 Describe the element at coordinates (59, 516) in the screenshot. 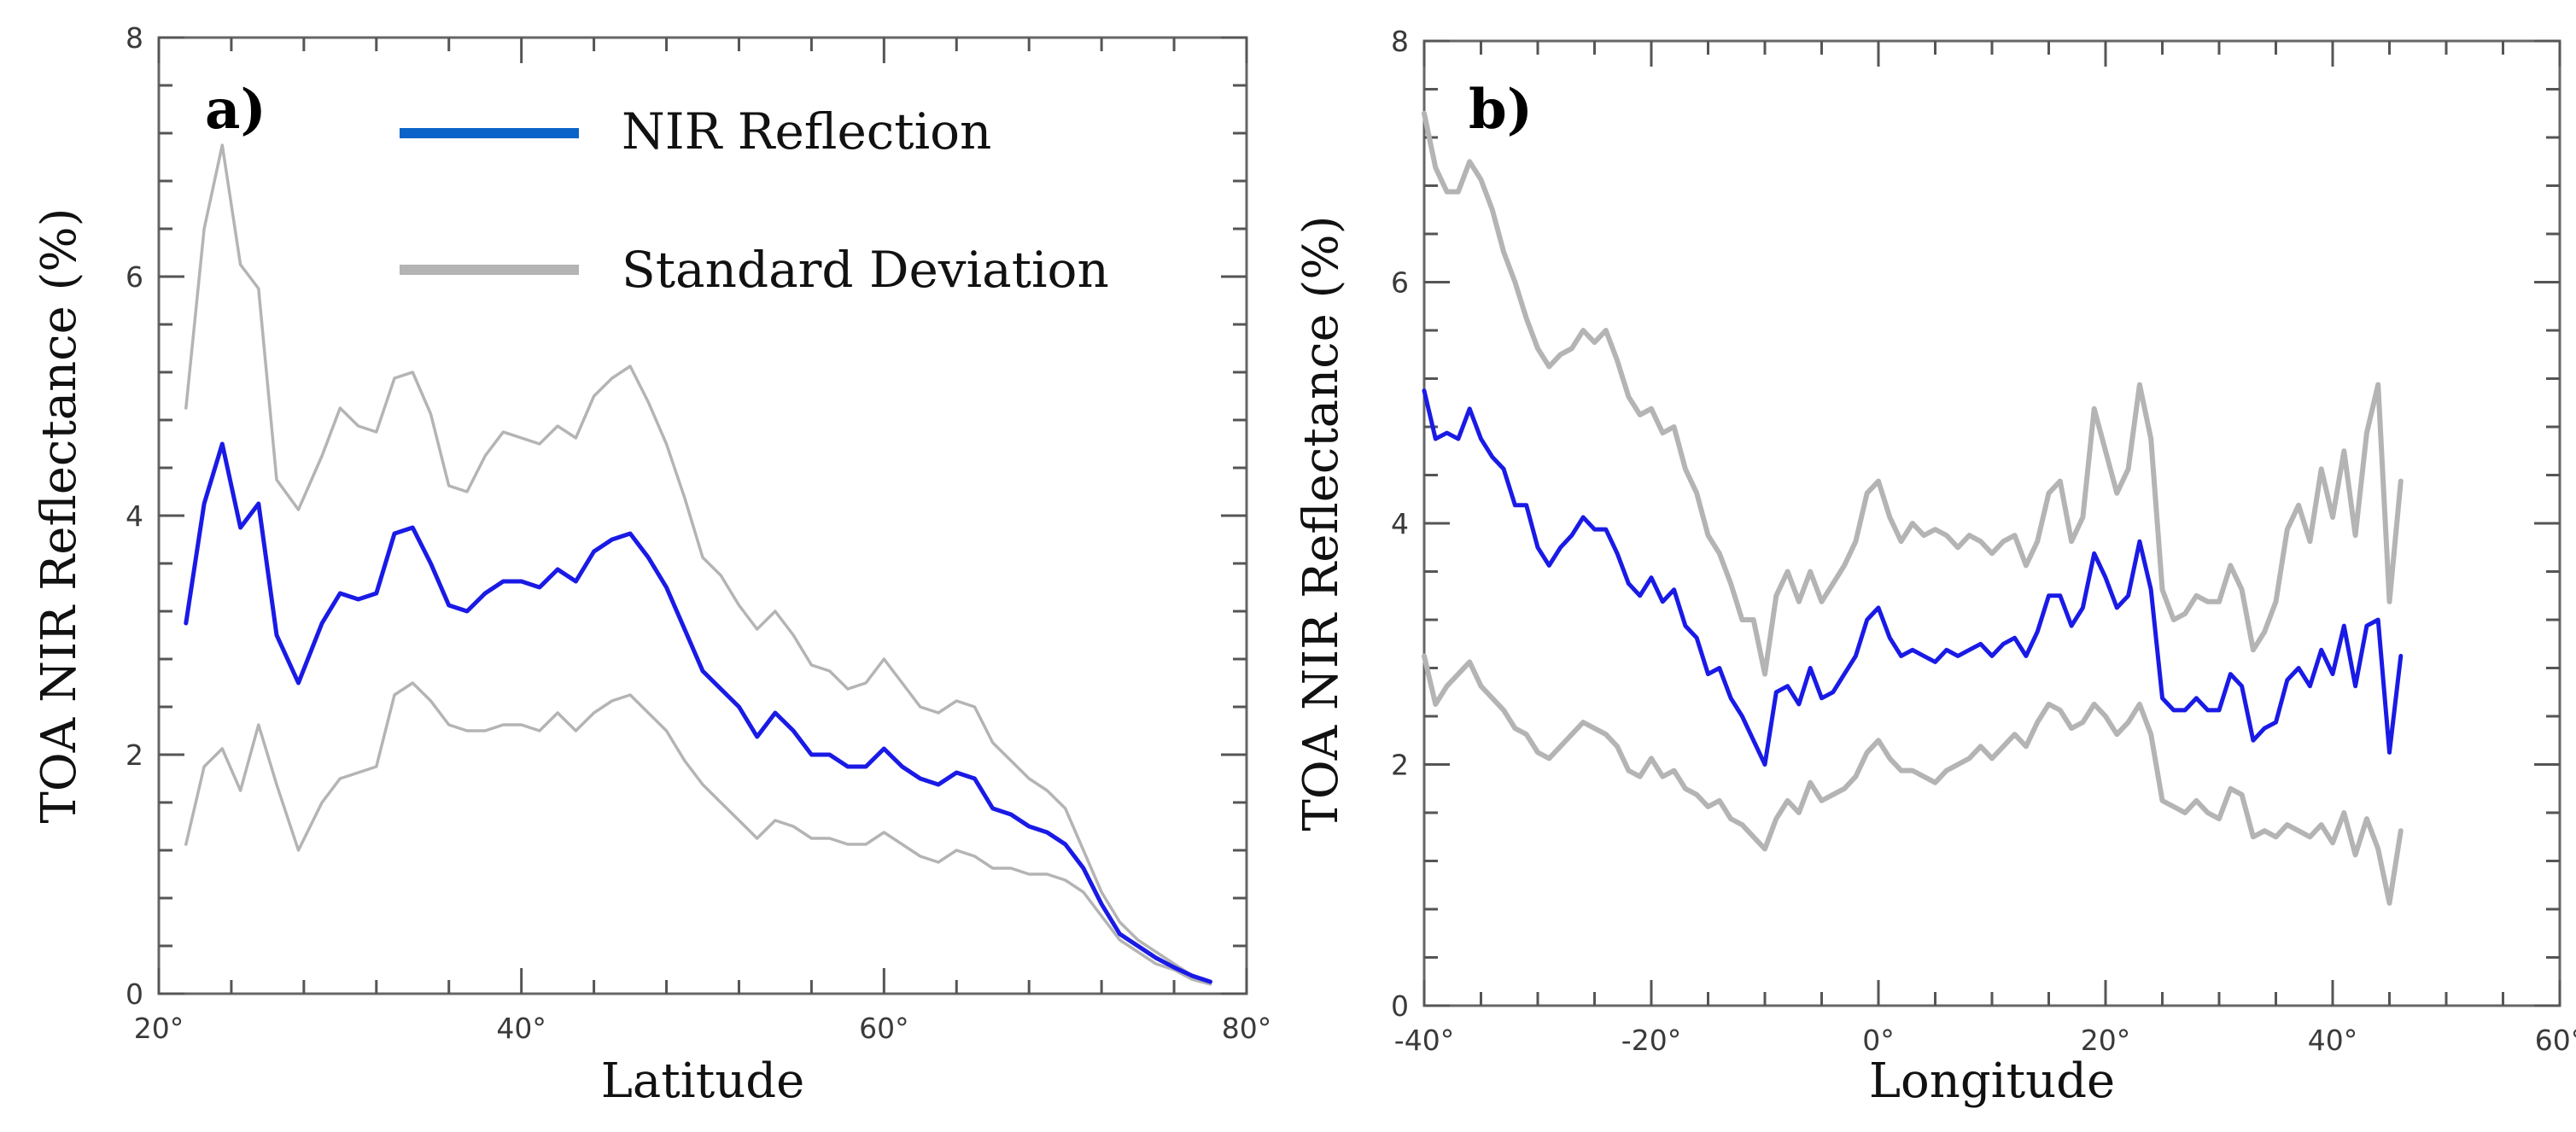

I see `y-axis-title-a: TOA NIR Reflectance (%)` at that location.